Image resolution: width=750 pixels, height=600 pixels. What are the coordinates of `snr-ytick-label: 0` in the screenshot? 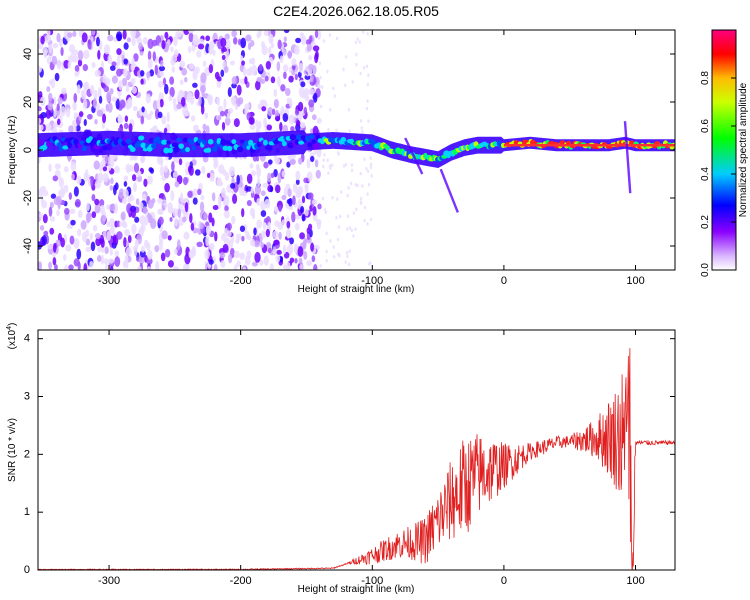 It's located at (27, 570).